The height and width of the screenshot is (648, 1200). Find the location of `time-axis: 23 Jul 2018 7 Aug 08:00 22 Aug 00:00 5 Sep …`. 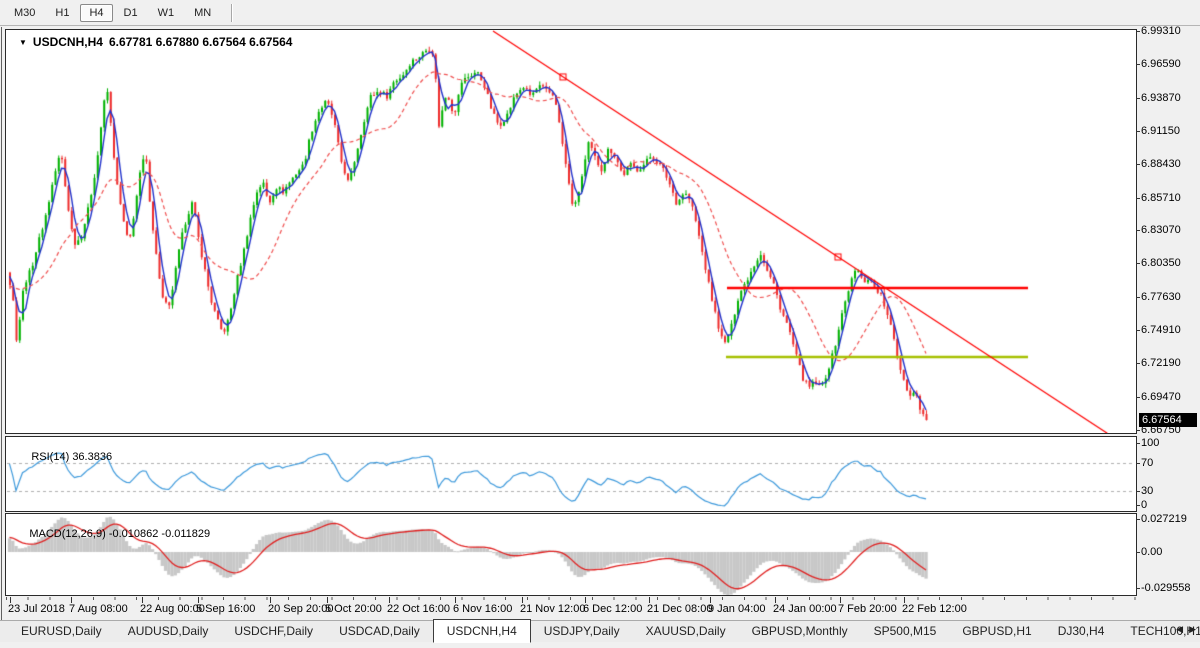

time-axis: 23 Jul 2018 7 Aug 08:00 22 Aug 00:00 5 Sep … is located at coordinates (600, 607).